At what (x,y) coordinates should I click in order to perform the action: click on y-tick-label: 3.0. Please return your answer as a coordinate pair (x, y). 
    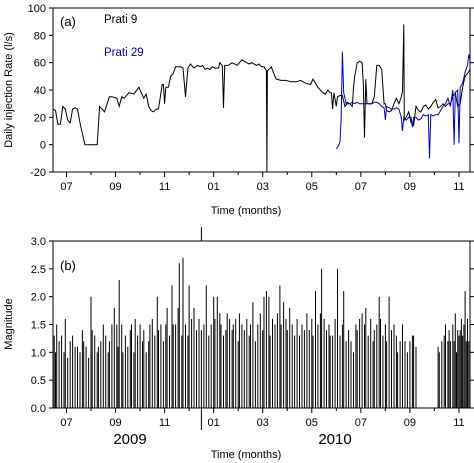
    Looking at the image, I should click on (38, 242).